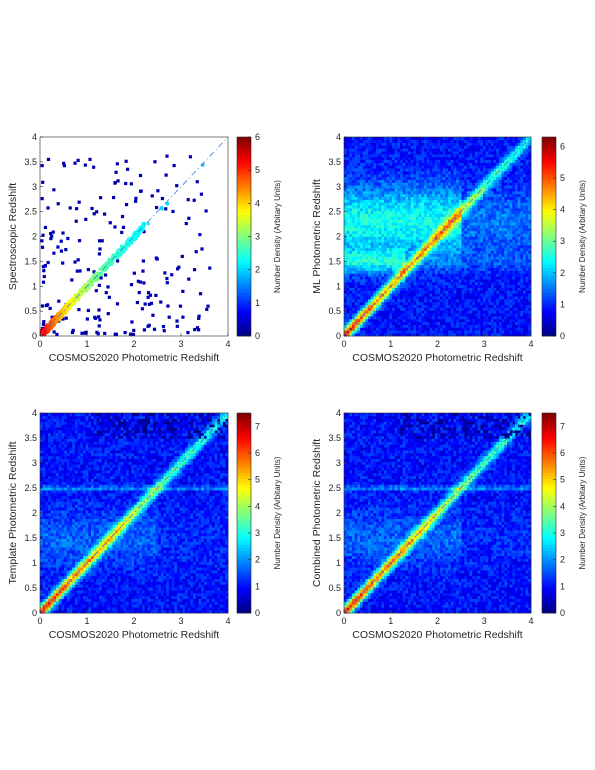  I want to click on colorbar-segment, so click(244, 160).